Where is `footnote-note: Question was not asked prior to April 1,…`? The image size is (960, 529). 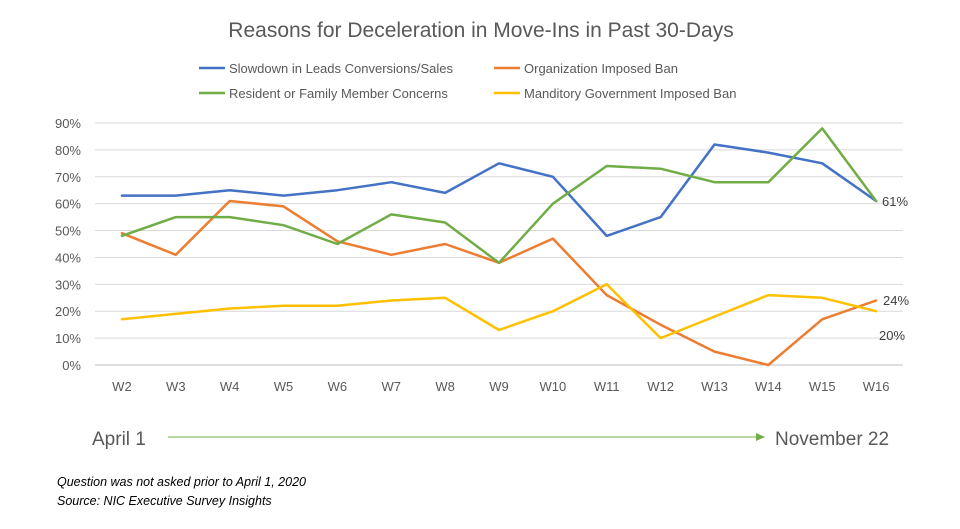
footnote-note: Question was not asked prior to April 1,… is located at coordinates (181, 482).